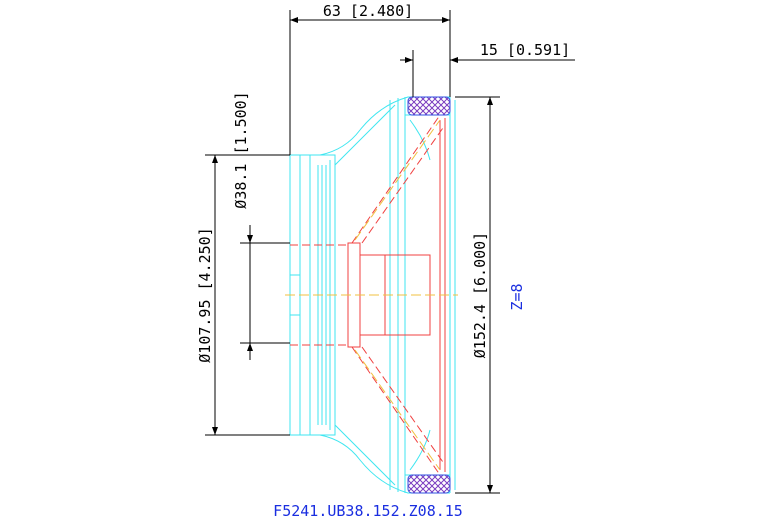 This screenshot has width=767, height=523. What do you see at coordinates (517, 296) in the screenshot?
I see `note: Z=8` at bounding box center [517, 296].